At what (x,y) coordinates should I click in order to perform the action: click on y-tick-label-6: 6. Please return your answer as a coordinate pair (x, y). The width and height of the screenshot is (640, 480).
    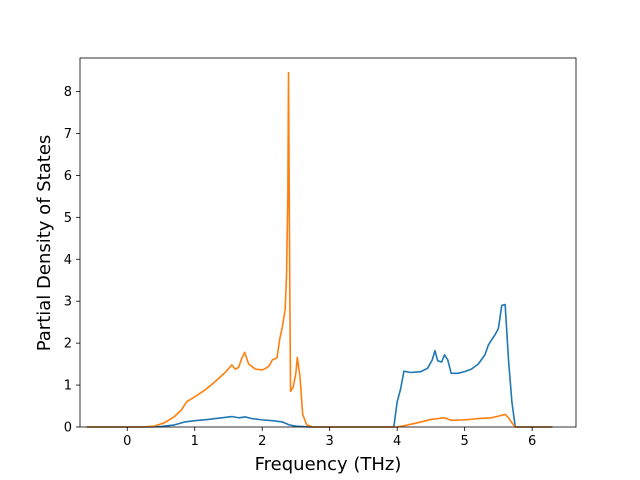
    Looking at the image, I should click on (68, 176).